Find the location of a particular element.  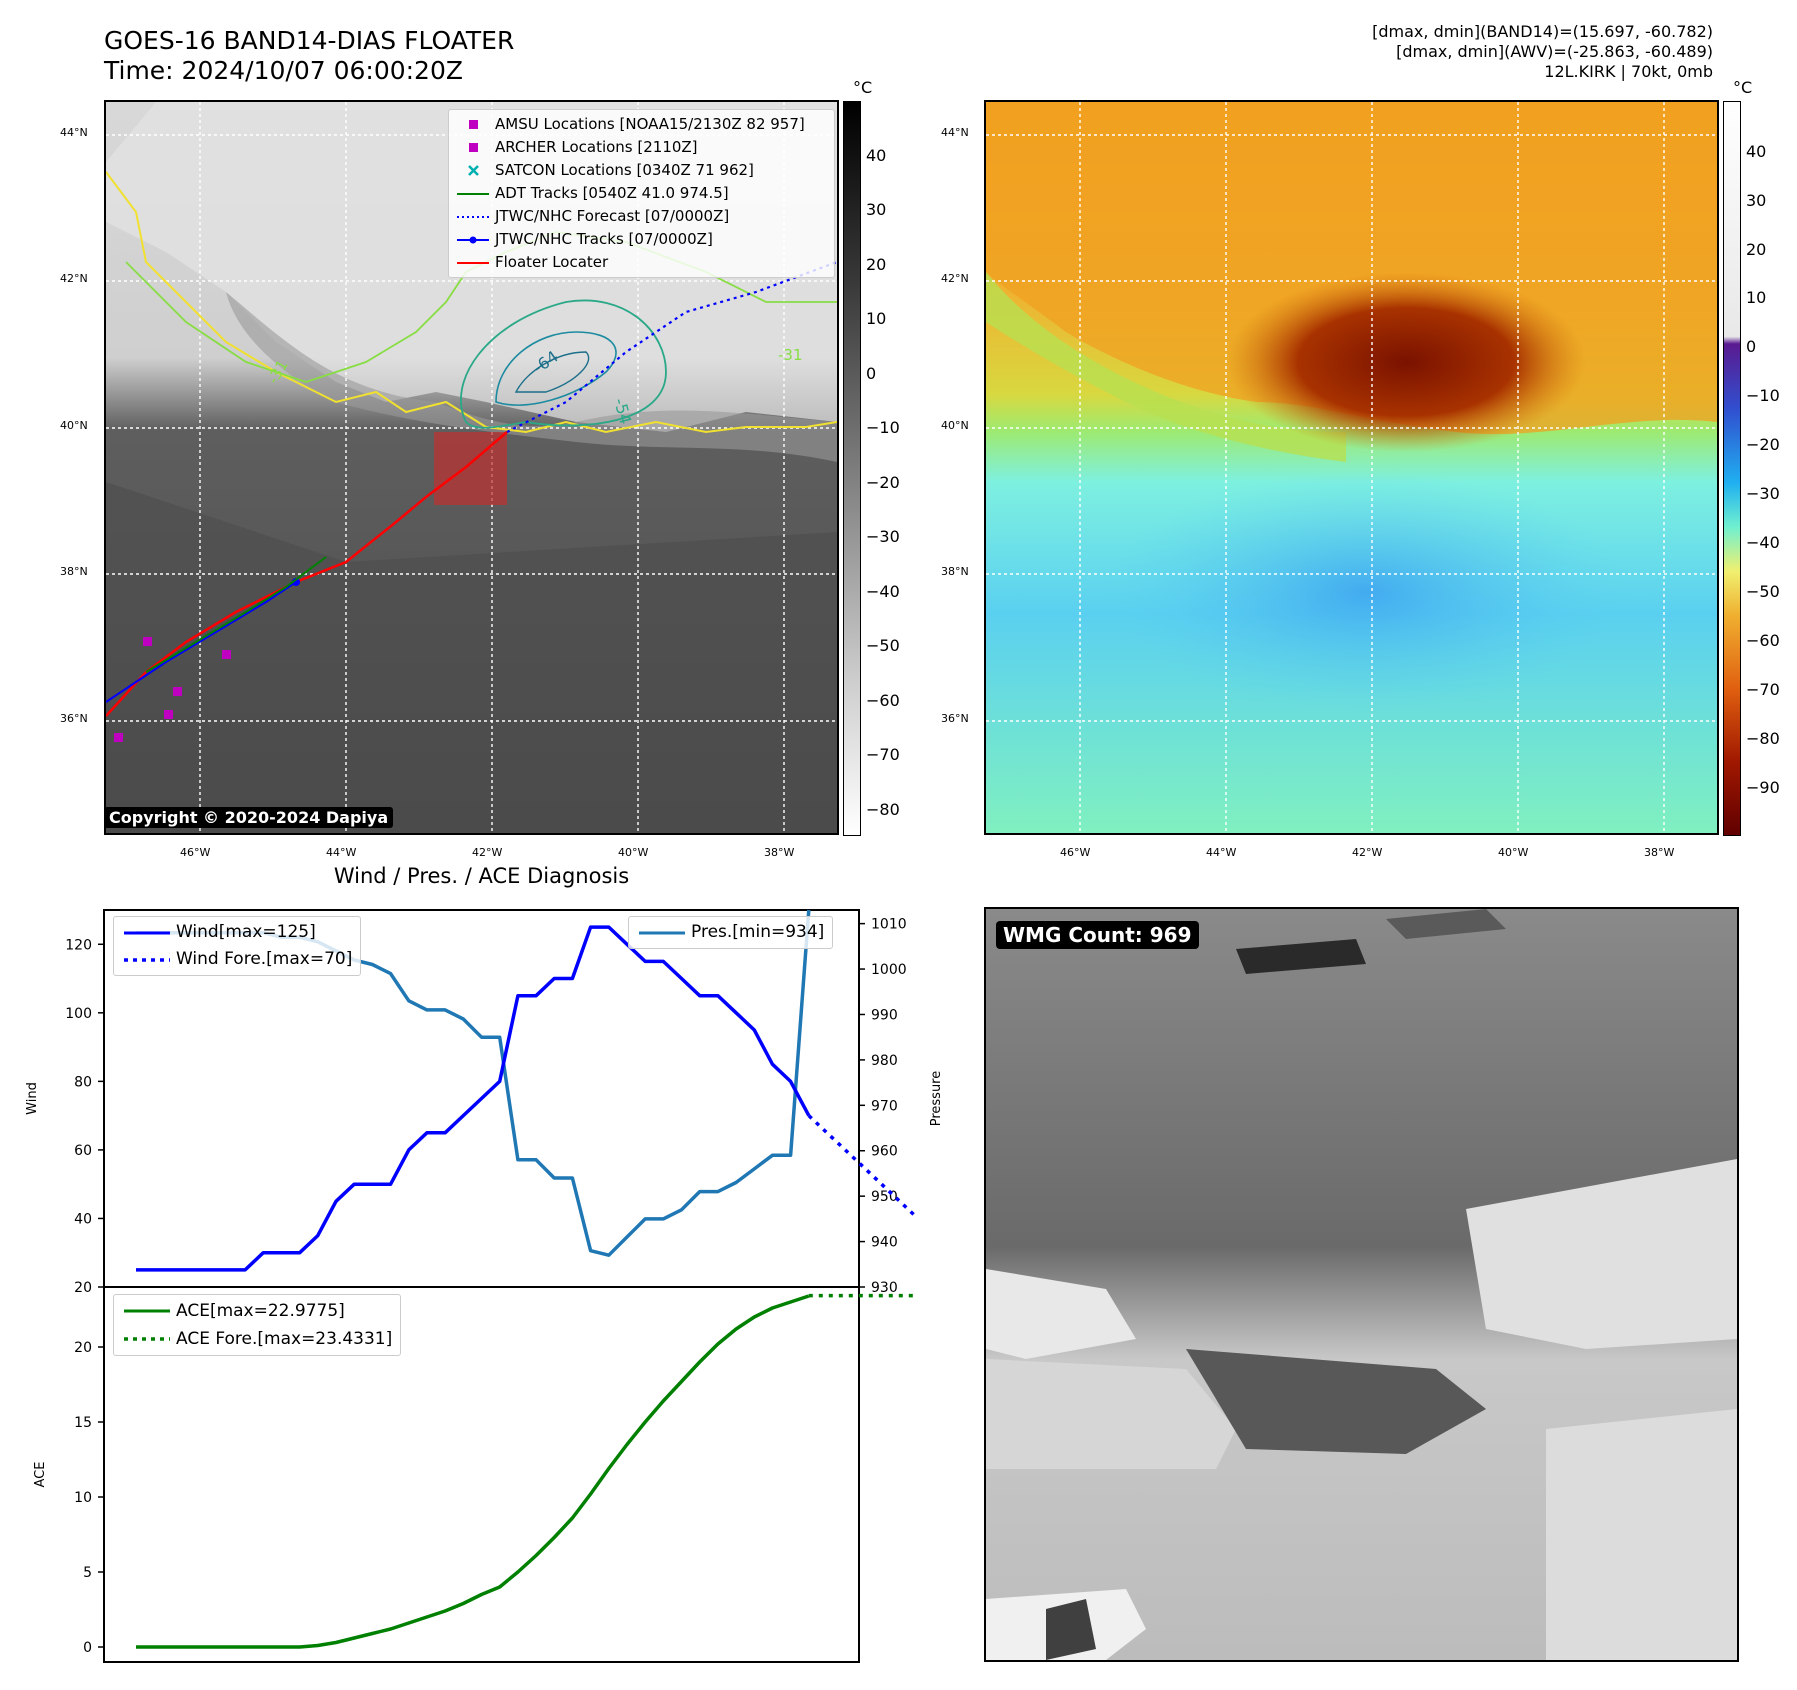

legend-adt: ADT Tracks [0540Z 41.0 974.5] is located at coordinates (641, 193).